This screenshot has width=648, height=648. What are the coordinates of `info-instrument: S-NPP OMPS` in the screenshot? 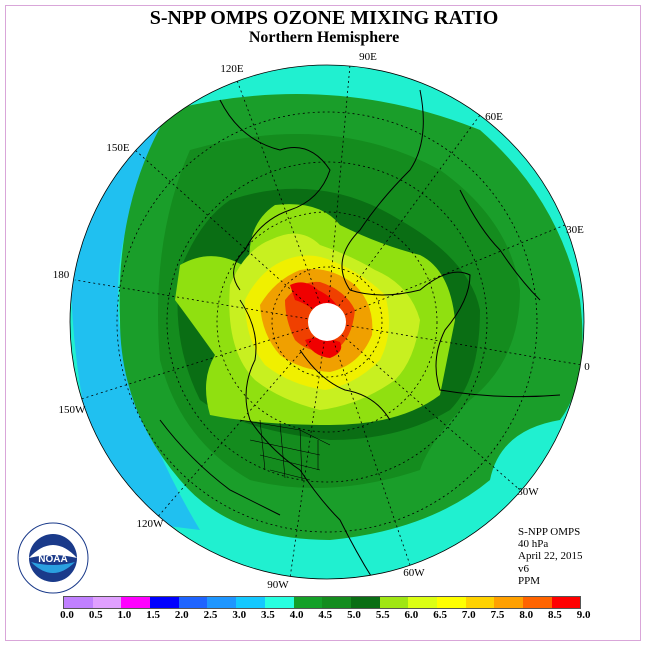 It's located at (549, 532).